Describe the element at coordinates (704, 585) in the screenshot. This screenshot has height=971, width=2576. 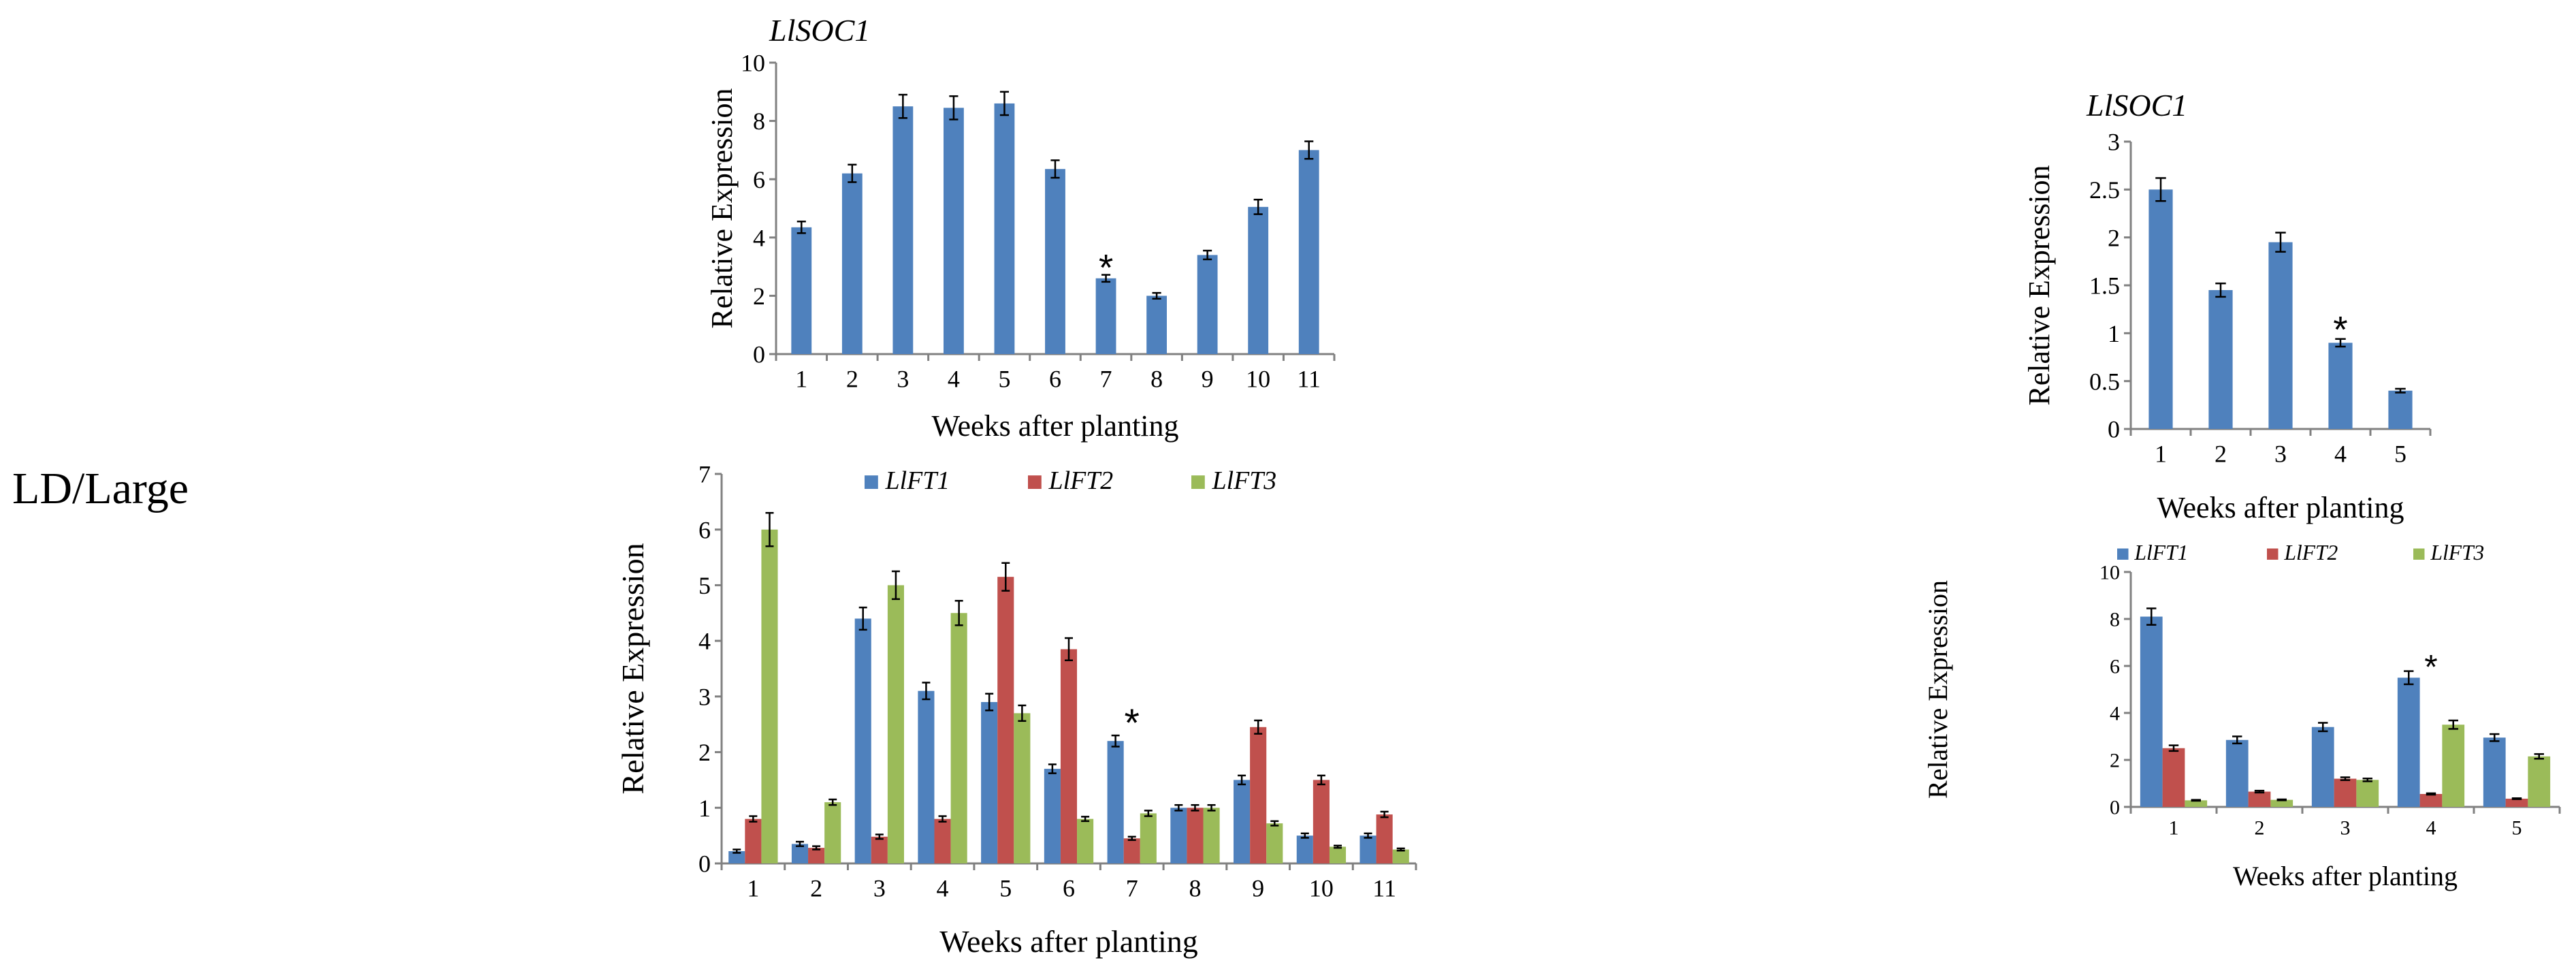
I see `y-tick-label: 5` at that location.